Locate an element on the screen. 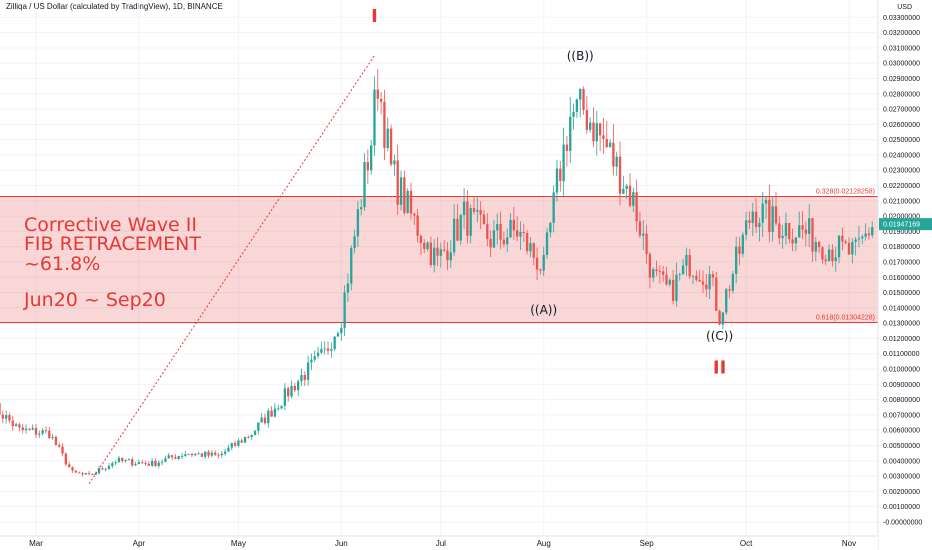  price-tick-label: 0.00700000 is located at coordinates (901, 415).